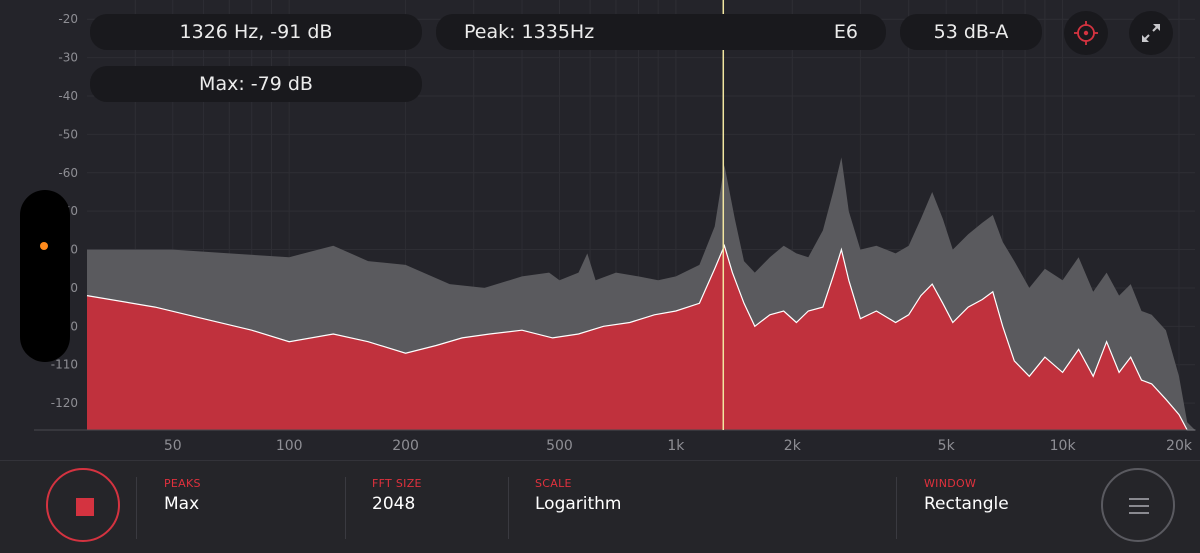 The height and width of the screenshot is (553, 1200). What do you see at coordinates (950, 483) in the screenshot?
I see `setting-label: WINDOW` at bounding box center [950, 483].